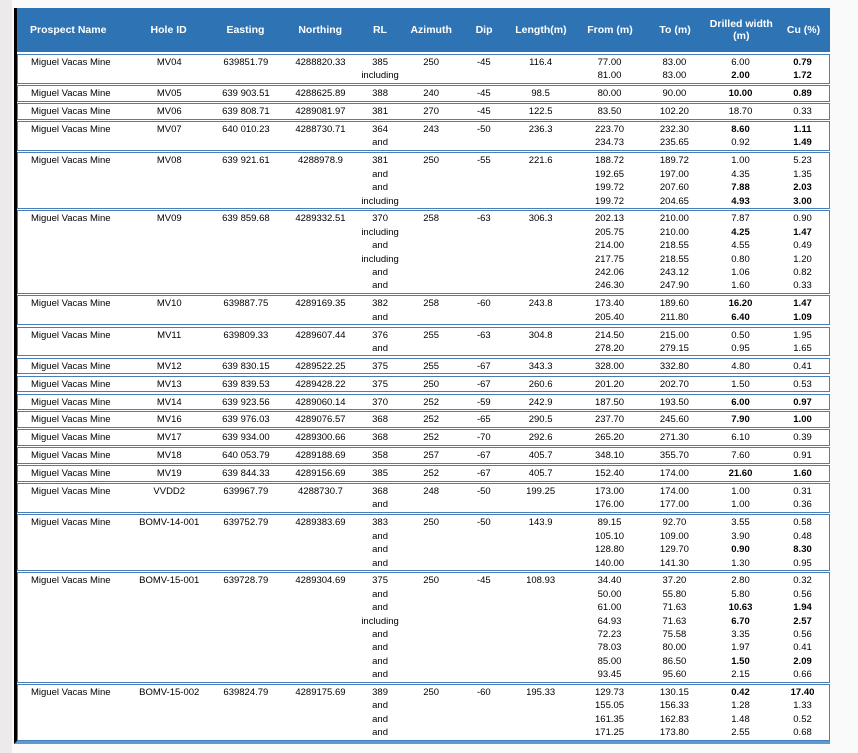  I want to click on cell-to: 247.90, so click(674, 286).